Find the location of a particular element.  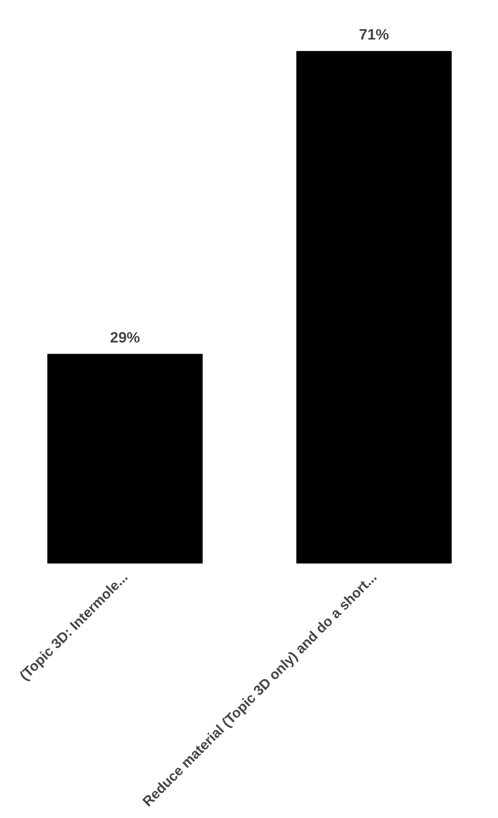

data-label: 29% is located at coordinates (125, 337).